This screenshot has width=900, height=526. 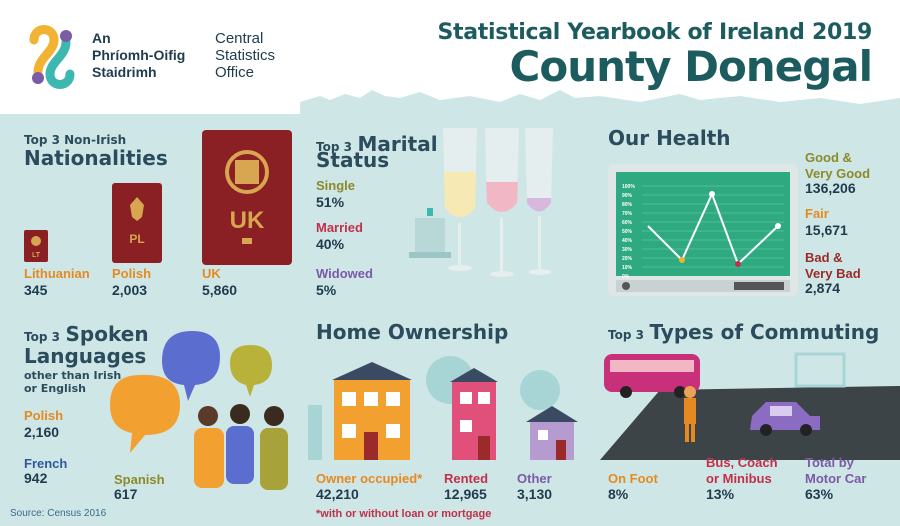 What do you see at coordinates (836, 478) in the screenshot?
I see `commute-label-car-line2: Motor Car` at bounding box center [836, 478].